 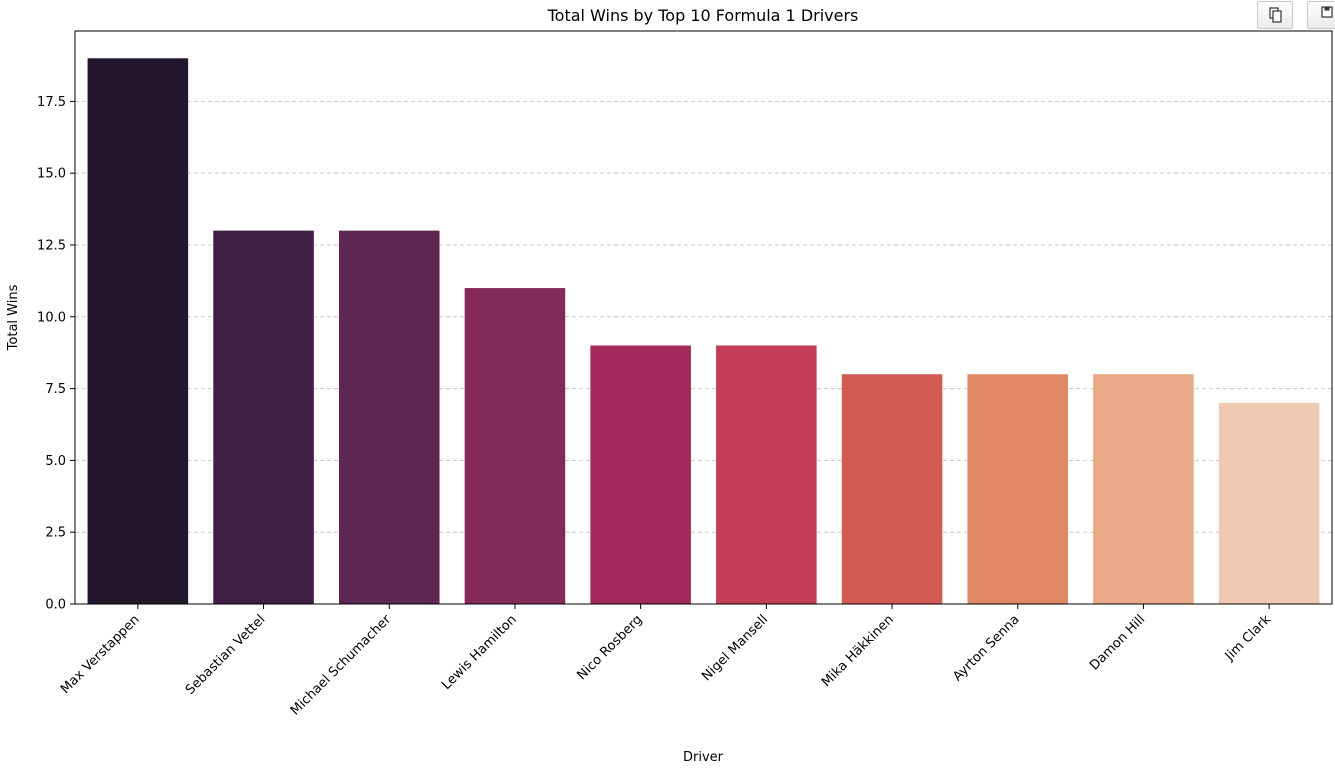 What do you see at coordinates (56, 354) in the screenshot?
I see `y-axis-ticks: 0.0 2.5 5.0 7.5 10.0 12.5 15.0 17.5` at bounding box center [56, 354].